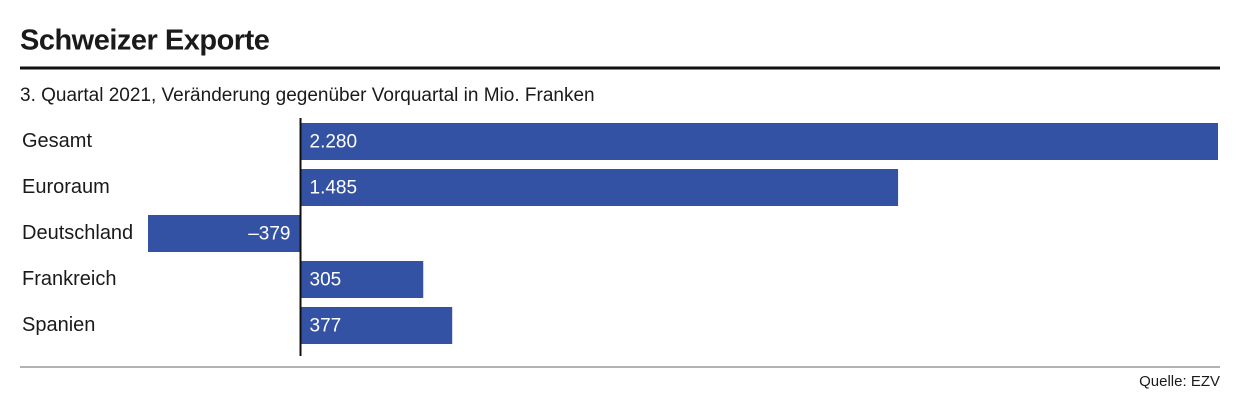 Image resolution: width=1240 pixels, height=414 pixels. What do you see at coordinates (1179, 381) in the screenshot?
I see `source: Quelle: EZV` at bounding box center [1179, 381].